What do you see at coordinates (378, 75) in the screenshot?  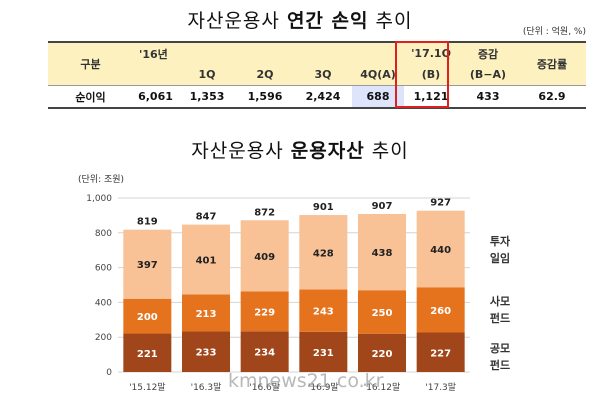 I see `header-cell: 4Q(A)` at bounding box center [378, 75].